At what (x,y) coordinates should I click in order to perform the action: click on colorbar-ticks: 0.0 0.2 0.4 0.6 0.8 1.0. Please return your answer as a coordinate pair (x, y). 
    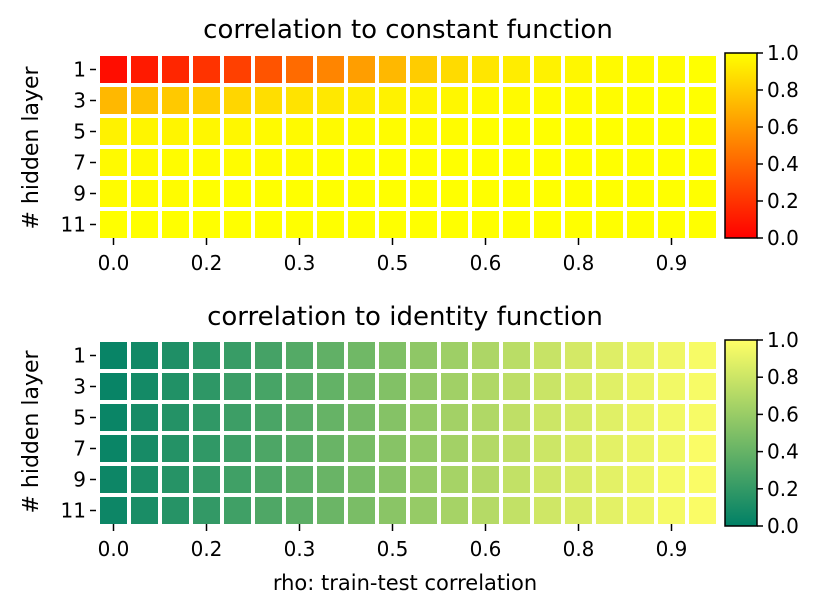
    Looking at the image, I should click on (778, 145).